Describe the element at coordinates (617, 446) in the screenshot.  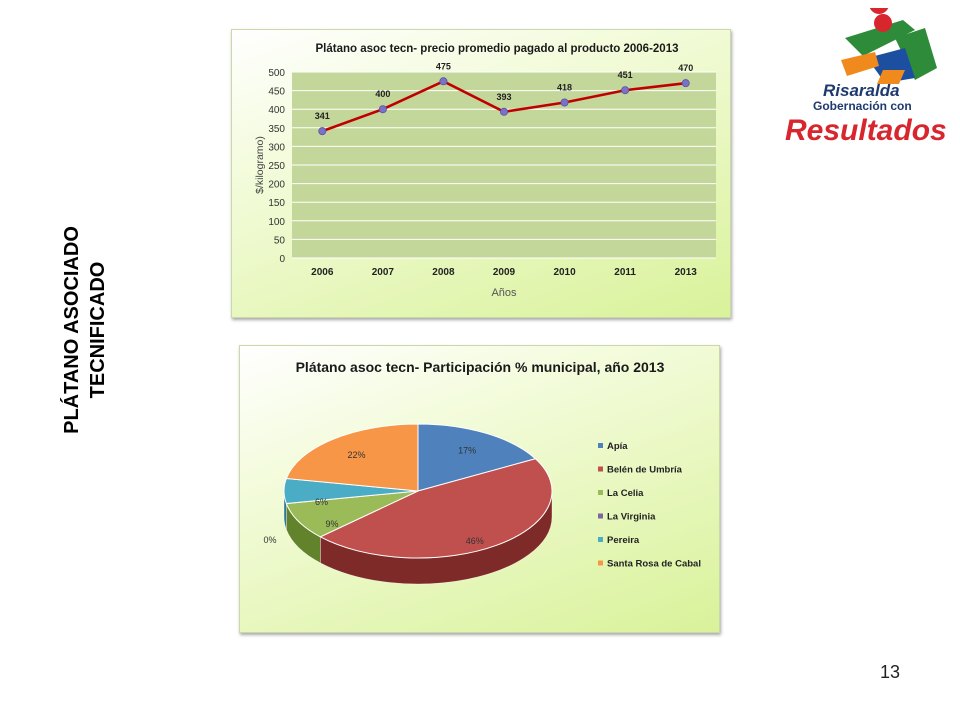
I see `legend-label: Apía` at that location.